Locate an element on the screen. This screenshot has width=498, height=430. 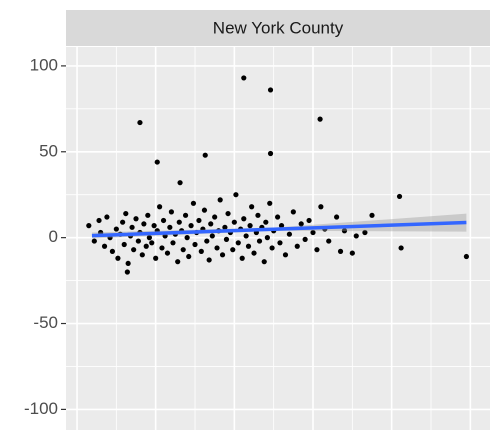
y-tick-label: -50 is located at coordinates (45, 322).